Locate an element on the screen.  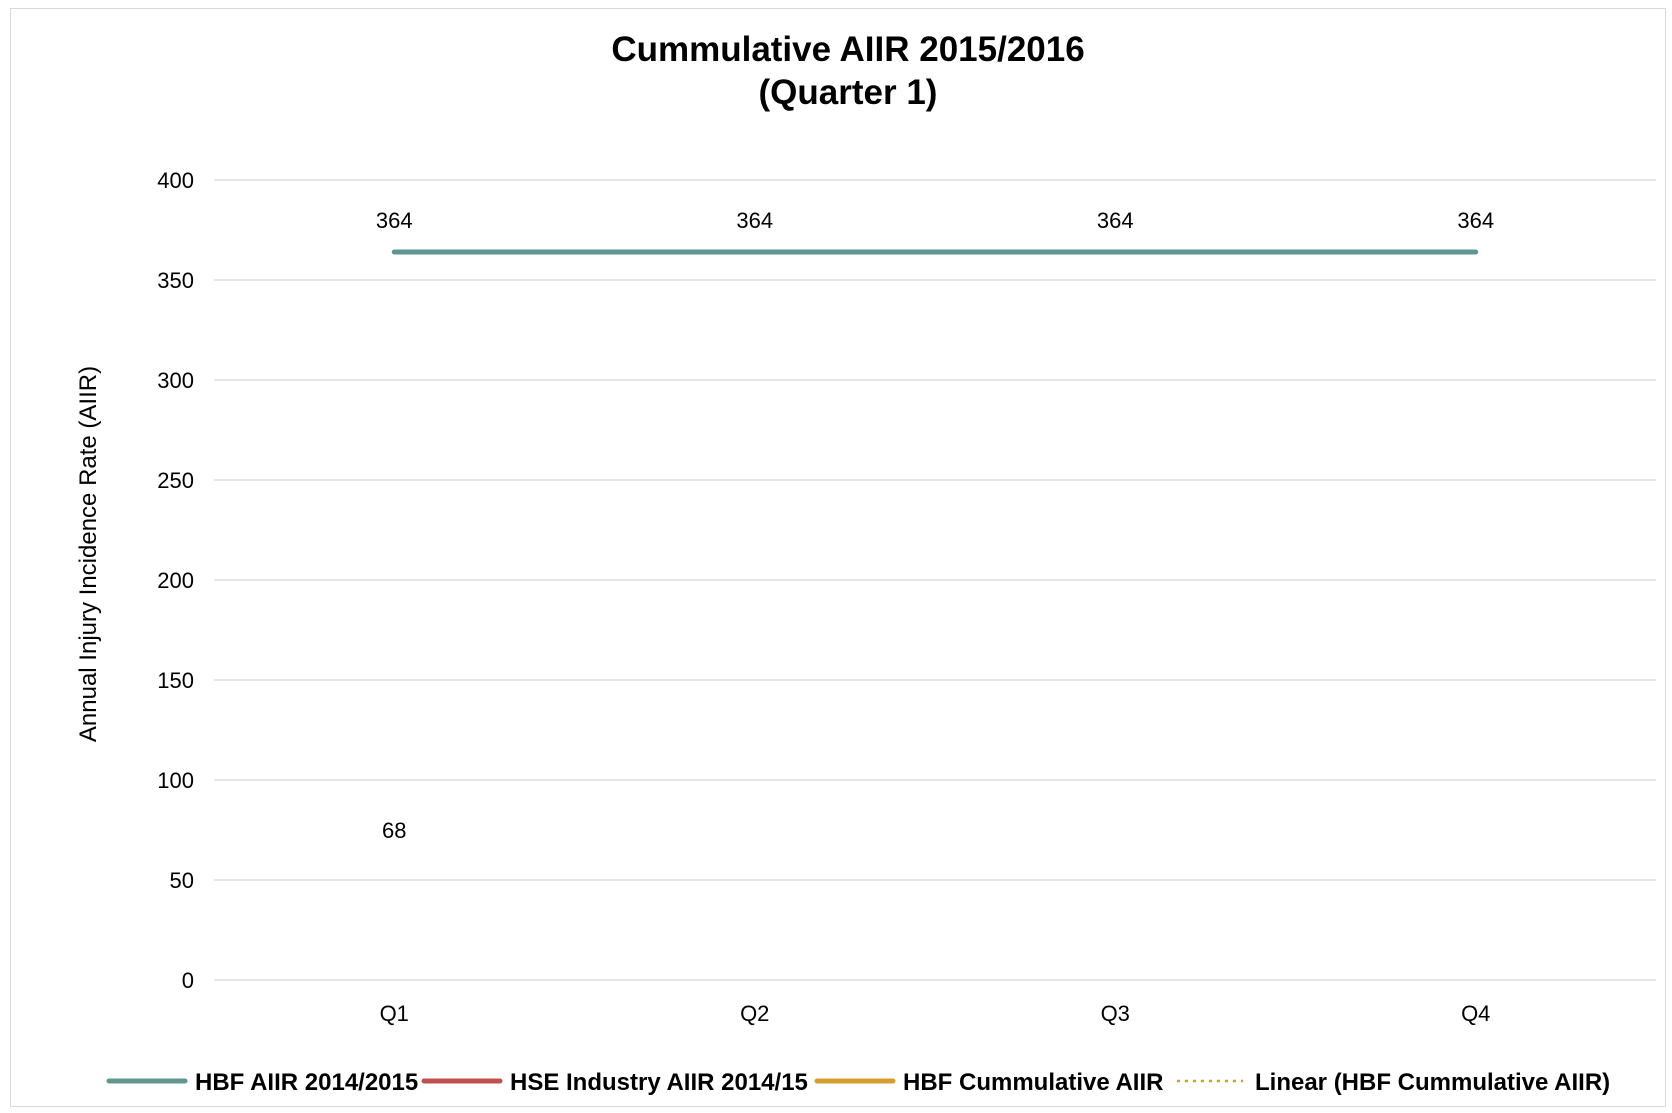
y-tick-label: 50 is located at coordinates (182, 880).